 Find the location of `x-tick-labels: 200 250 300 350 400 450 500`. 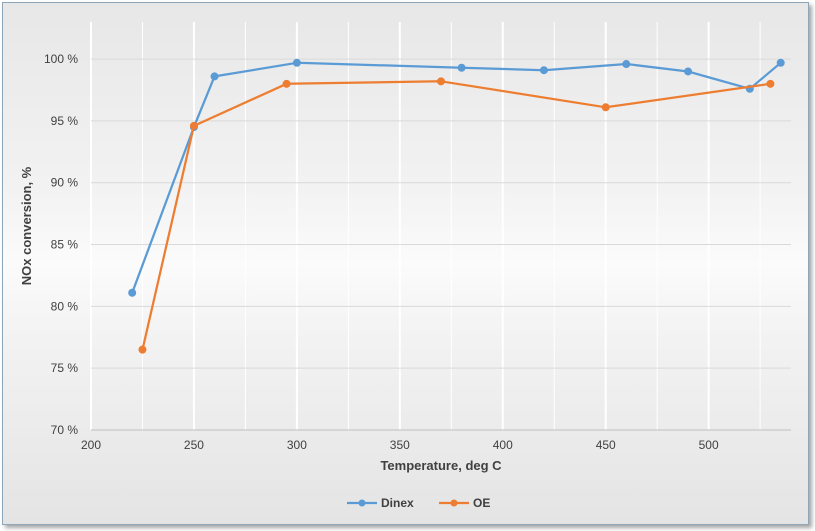

x-tick-labels: 200 250 300 350 400 450 500 is located at coordinates (400, 445).